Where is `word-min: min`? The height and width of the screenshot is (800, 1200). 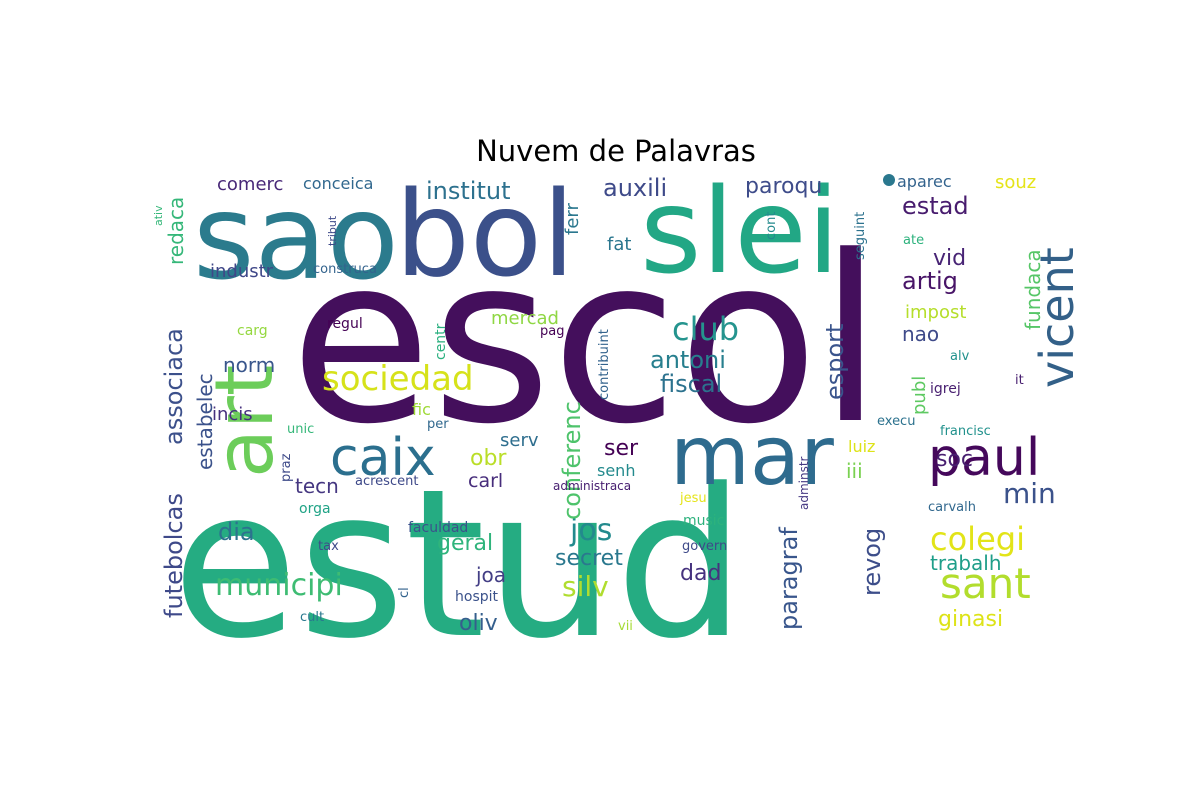 word-min: min is located at coordinates (1029, 493).